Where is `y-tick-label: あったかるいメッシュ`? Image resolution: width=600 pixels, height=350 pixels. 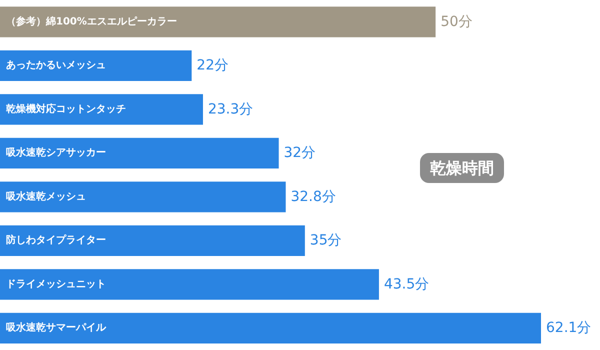
y-tick-label: あったかるいメッシュ is located at coordinates (56, 66).